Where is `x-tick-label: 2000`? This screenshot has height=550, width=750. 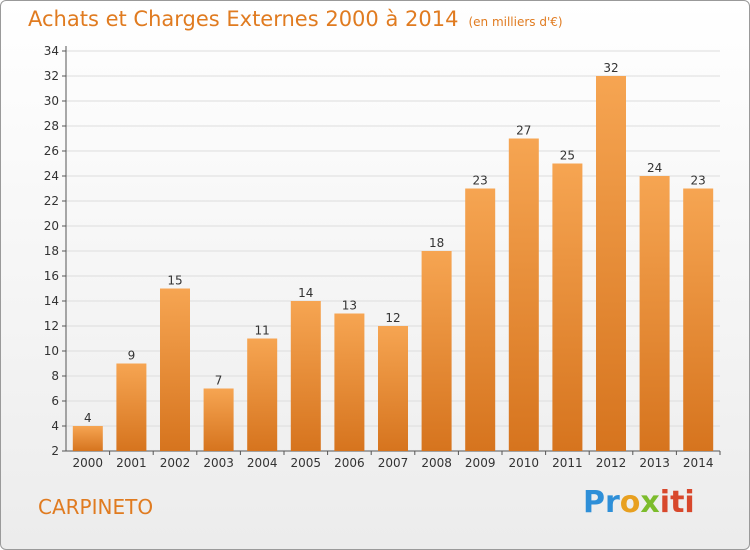 x-tick-label: 2000 is located at coordinates (88, 463).